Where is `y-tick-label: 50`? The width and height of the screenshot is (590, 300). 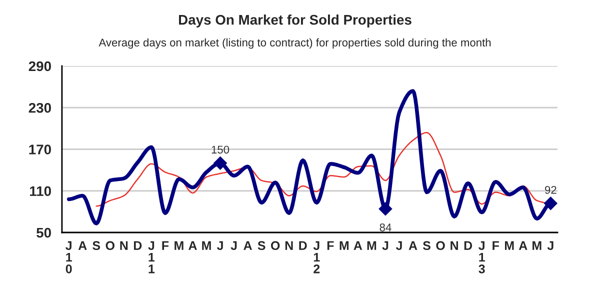
y-tick-label: 50 is located at coordinates (43, 233).